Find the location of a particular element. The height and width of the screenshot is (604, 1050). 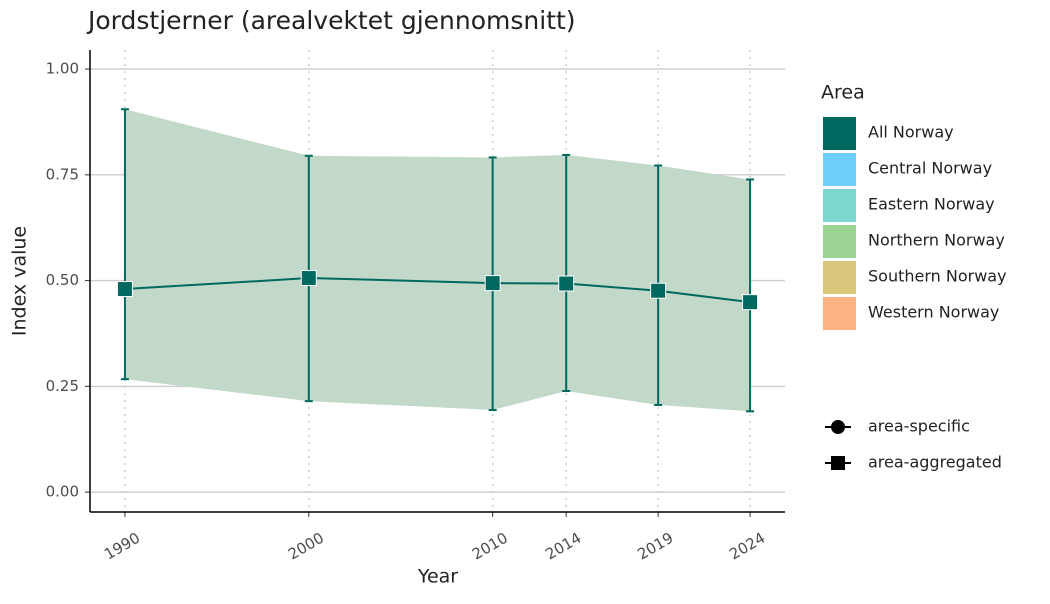

legend-title: Area is located at coordinates (843, 93).